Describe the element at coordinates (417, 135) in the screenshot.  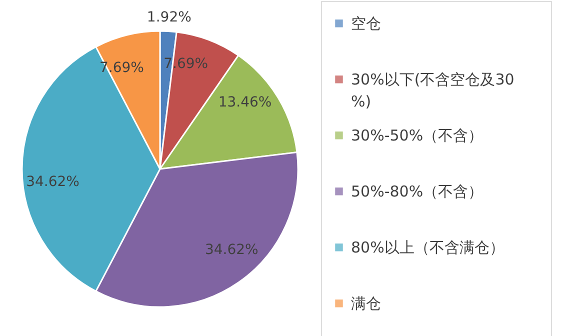
I see `legend-label: 30%-50%（不含）` at that location.